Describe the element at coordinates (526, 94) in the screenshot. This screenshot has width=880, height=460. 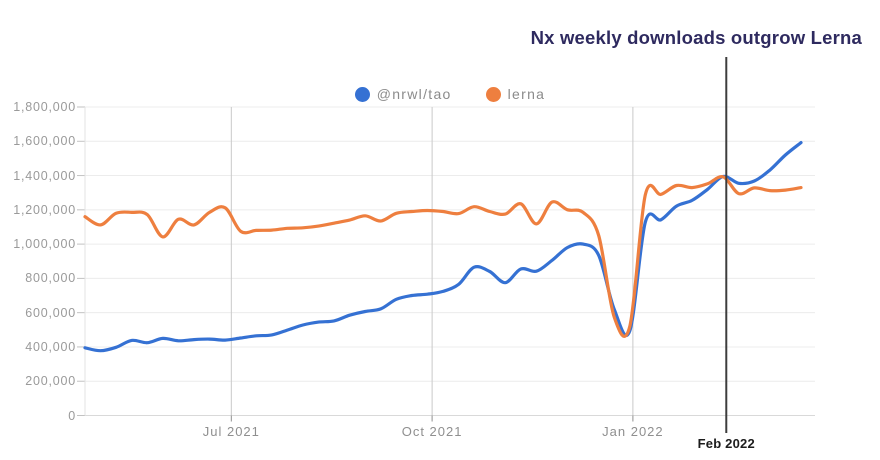
I see `legend-label-lerna: lerna` at that location.